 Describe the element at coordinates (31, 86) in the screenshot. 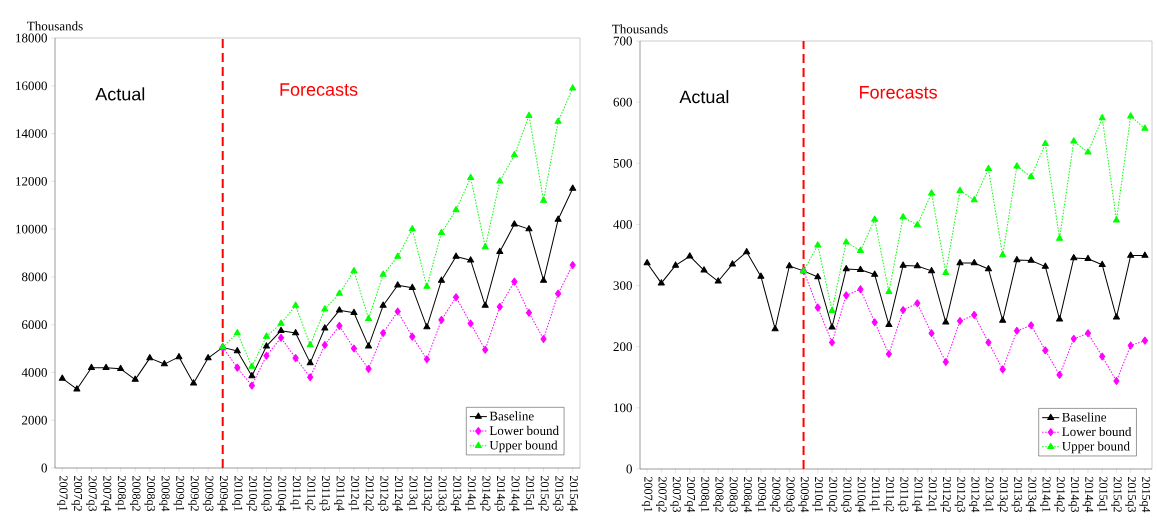

I see `y-tick-label: 16000` at that location.